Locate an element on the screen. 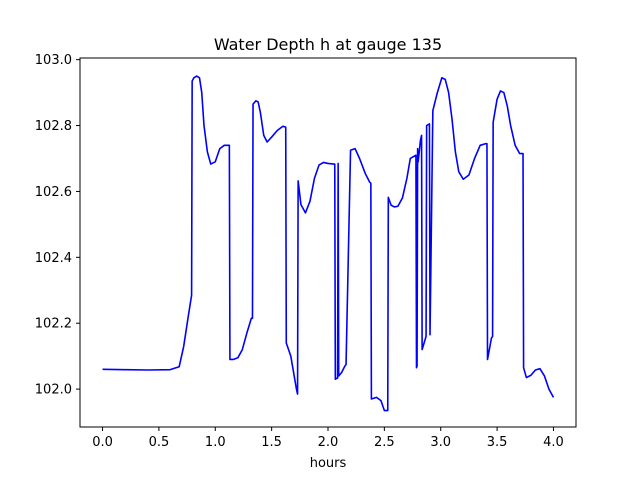 This screenshot has height=480, width=640. y-tick-label: 103.0 is located at coordinates (53, 60).